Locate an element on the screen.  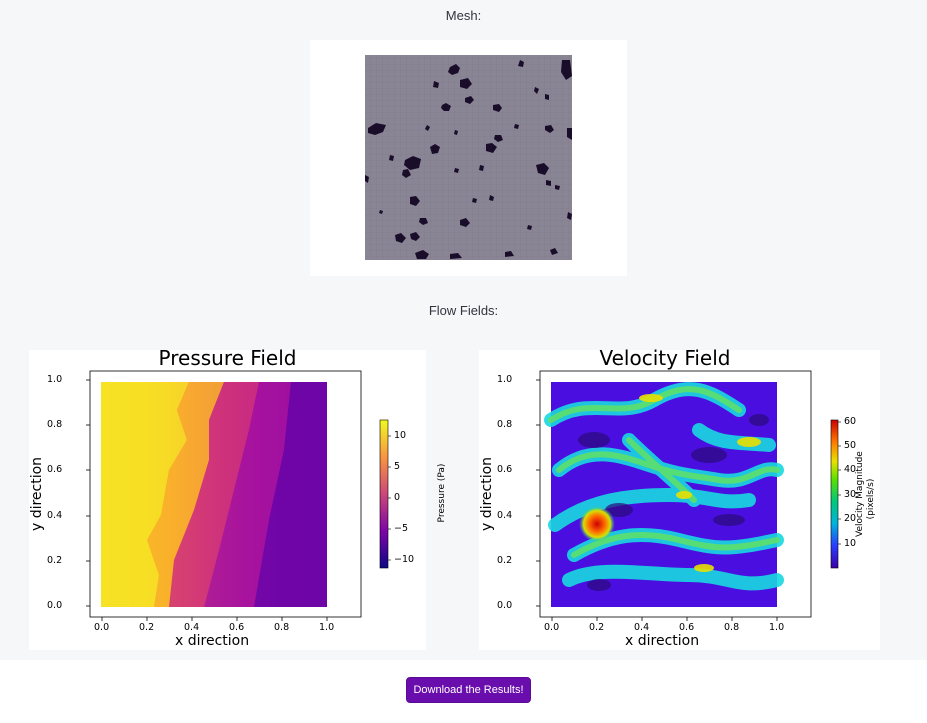
velocity-cbar-tick: 40 is located at coordinates (850, 469).